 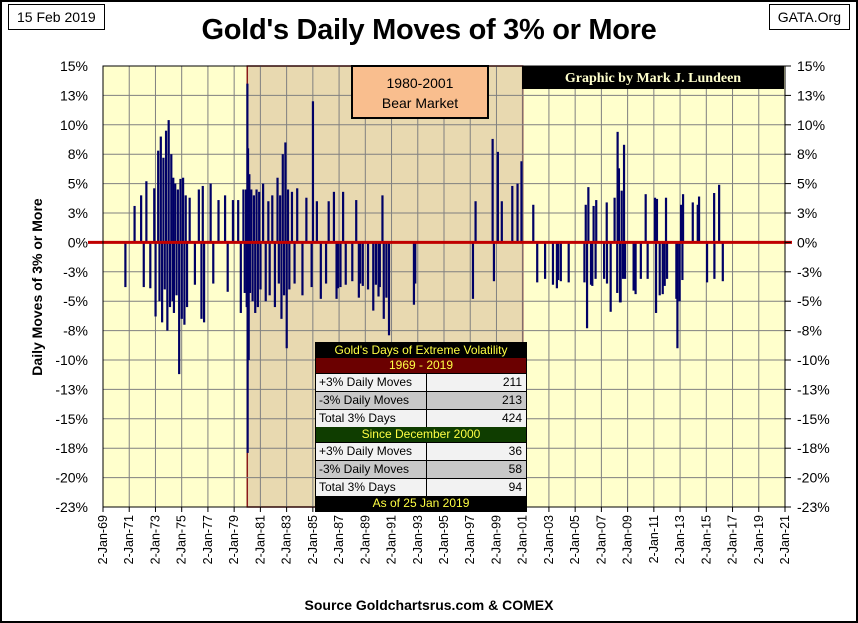 I want to click on x-tick-label: 2-Jan-83, so click(x=287, y=539).